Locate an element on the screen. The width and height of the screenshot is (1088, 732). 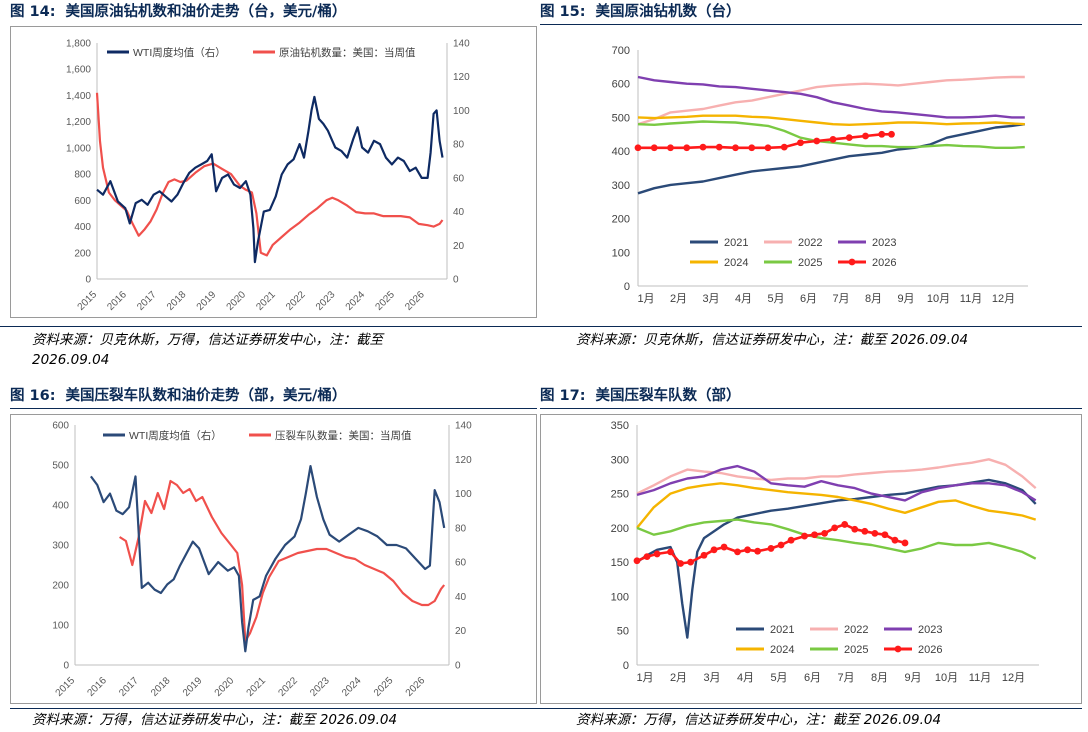
fig15-legend-marker is located at coordinates (852, 262).